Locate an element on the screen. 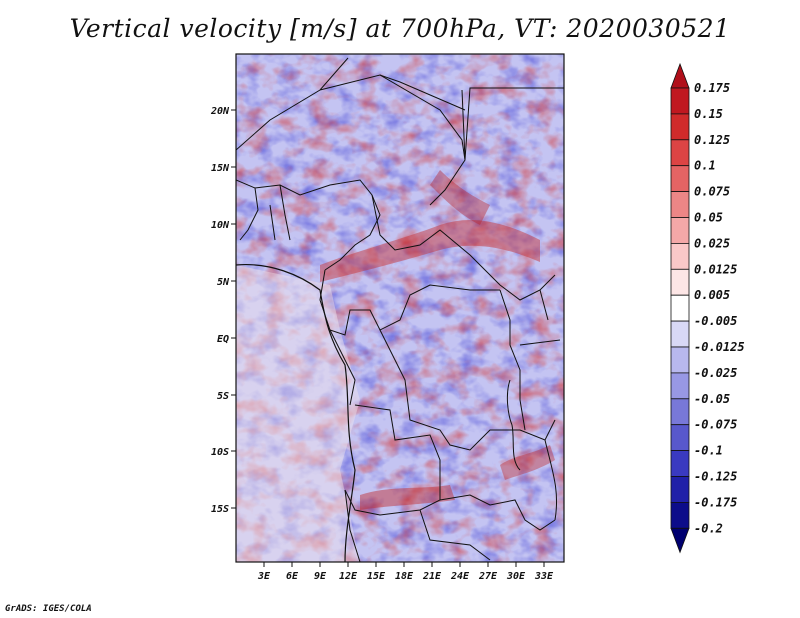  field-ocean-pale is located at coordinates (298, 413).